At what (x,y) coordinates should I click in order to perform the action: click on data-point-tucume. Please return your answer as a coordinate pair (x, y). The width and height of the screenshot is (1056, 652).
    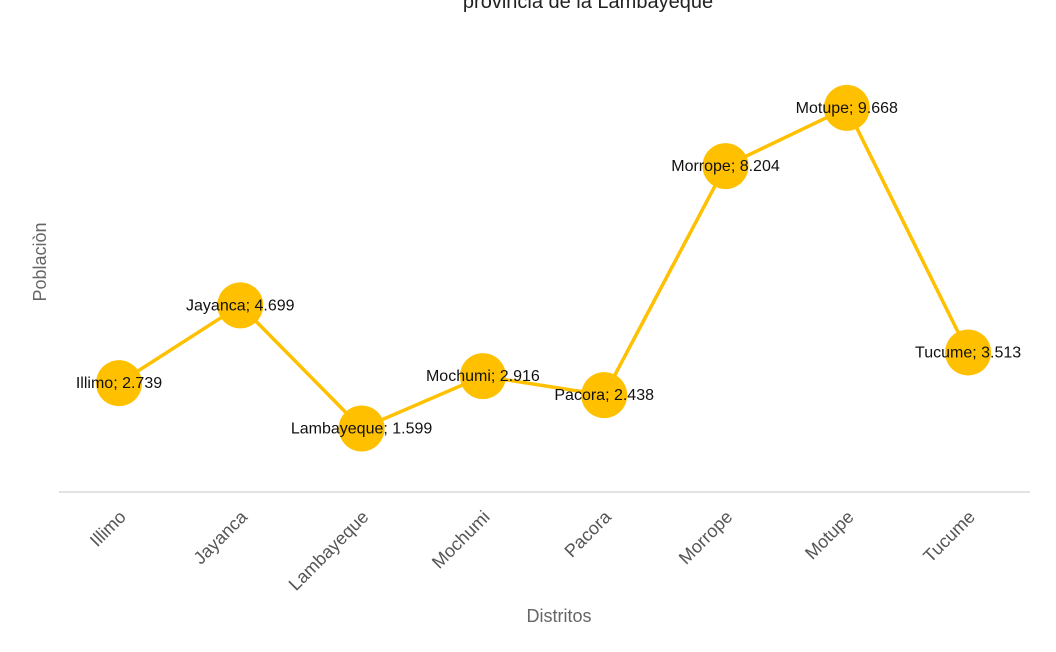
    Looking at the image, I should click on (968, 352).